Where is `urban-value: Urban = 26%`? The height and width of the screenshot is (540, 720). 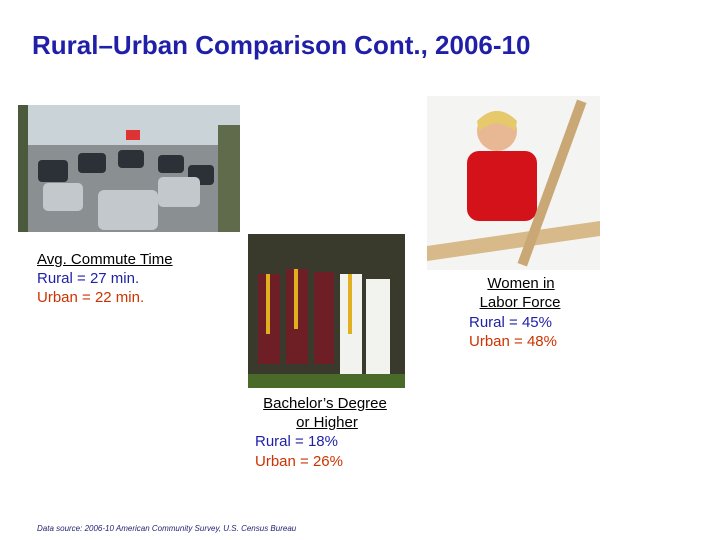 urban-value: Urban = 26% is located at coordinates (299, 461).